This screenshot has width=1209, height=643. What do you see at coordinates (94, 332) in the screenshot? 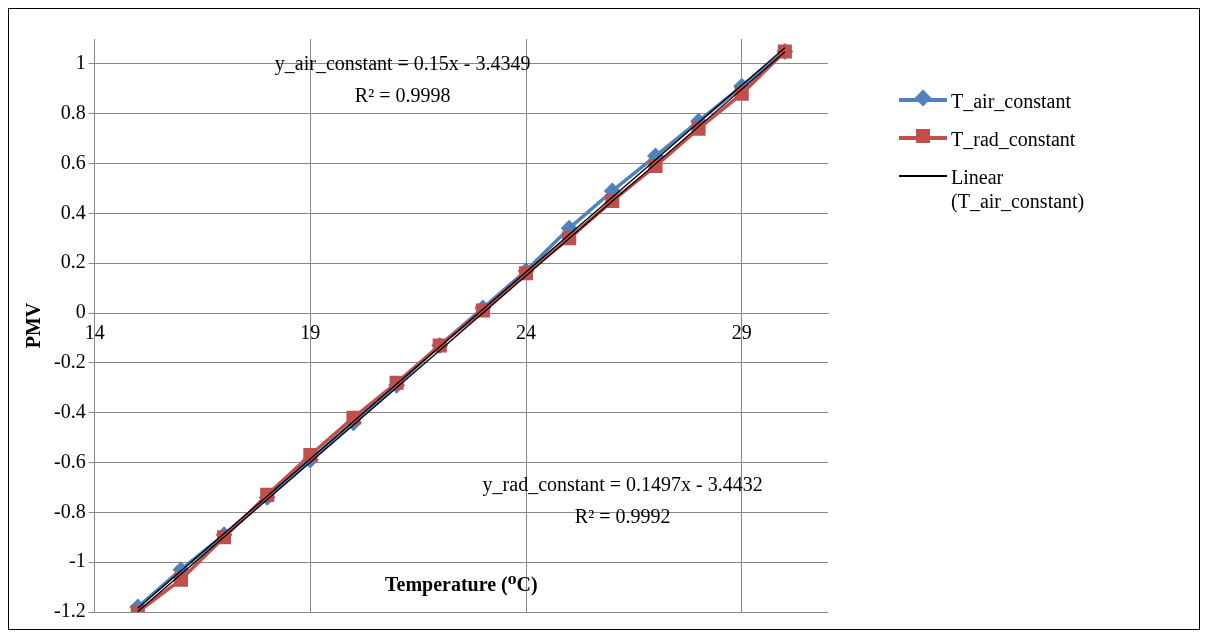
I see `x-tick-label: 14` at bounding box center [94, 332].